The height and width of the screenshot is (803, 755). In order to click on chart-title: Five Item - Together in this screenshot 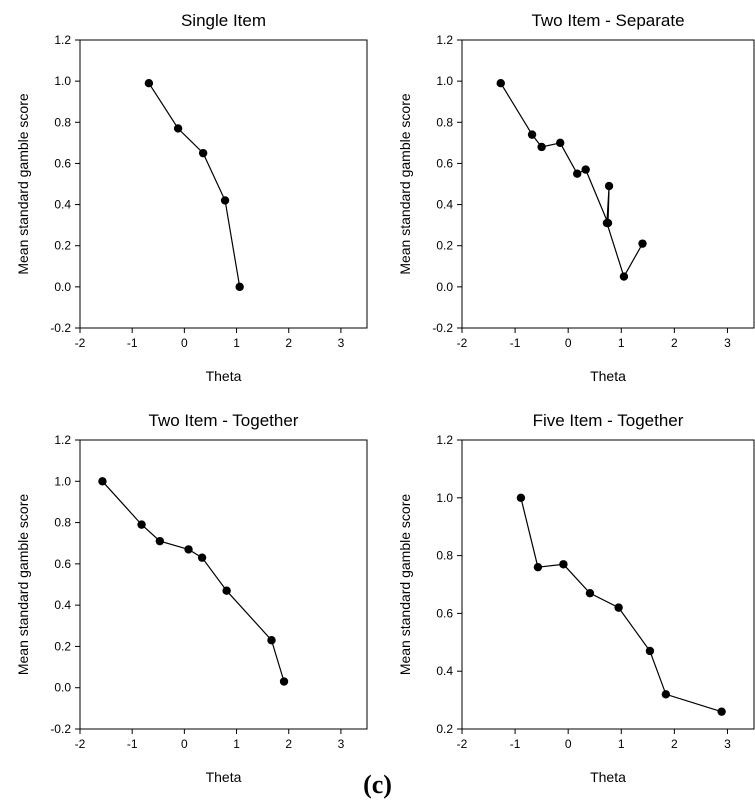, I will do `click(608, 420)`.